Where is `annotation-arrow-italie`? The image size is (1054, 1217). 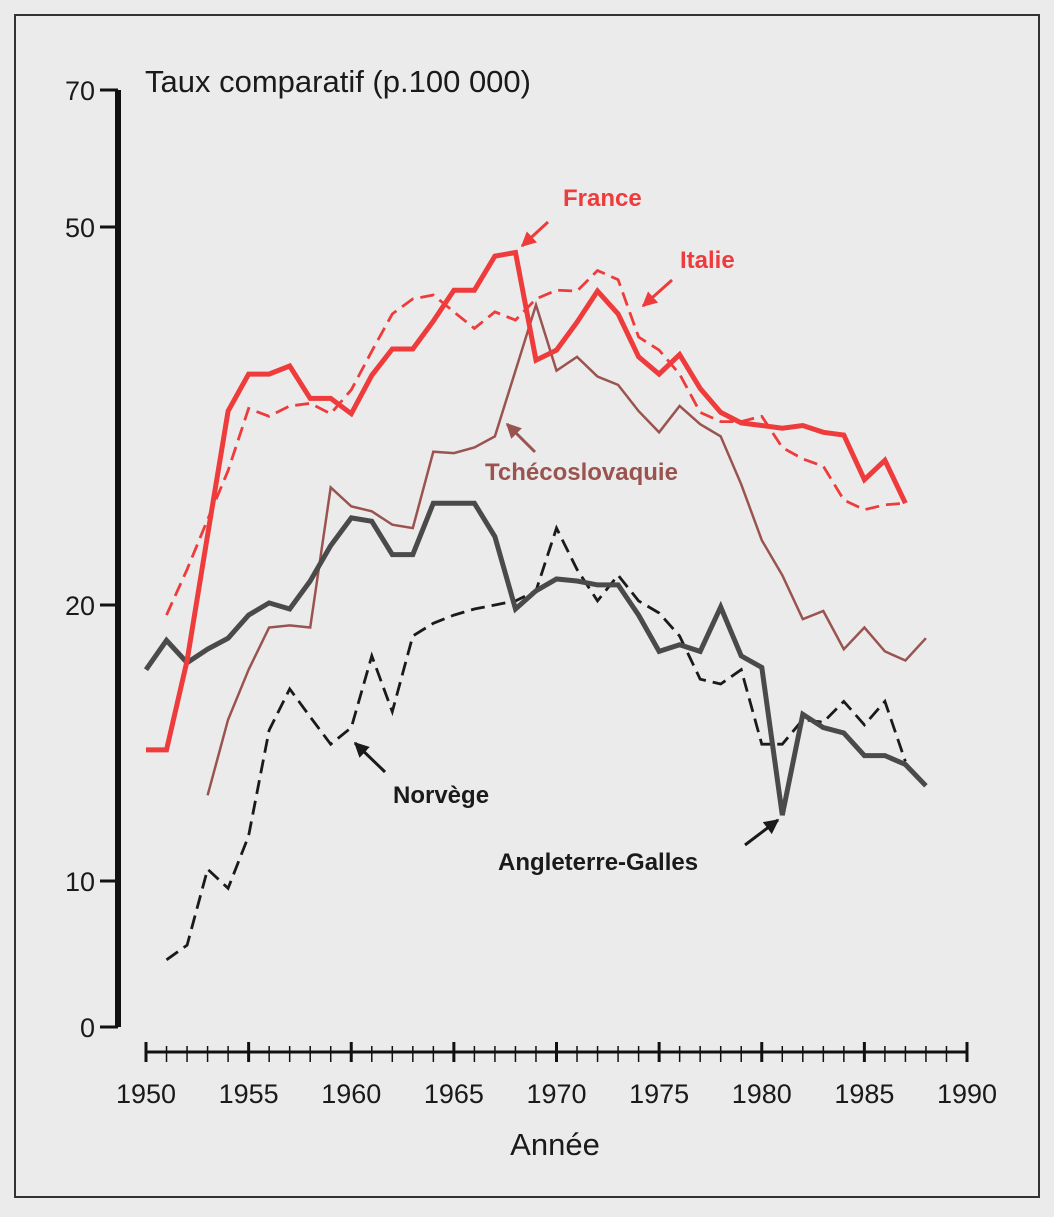 annotation-arrow-italie is located at coordinates (657, 293).